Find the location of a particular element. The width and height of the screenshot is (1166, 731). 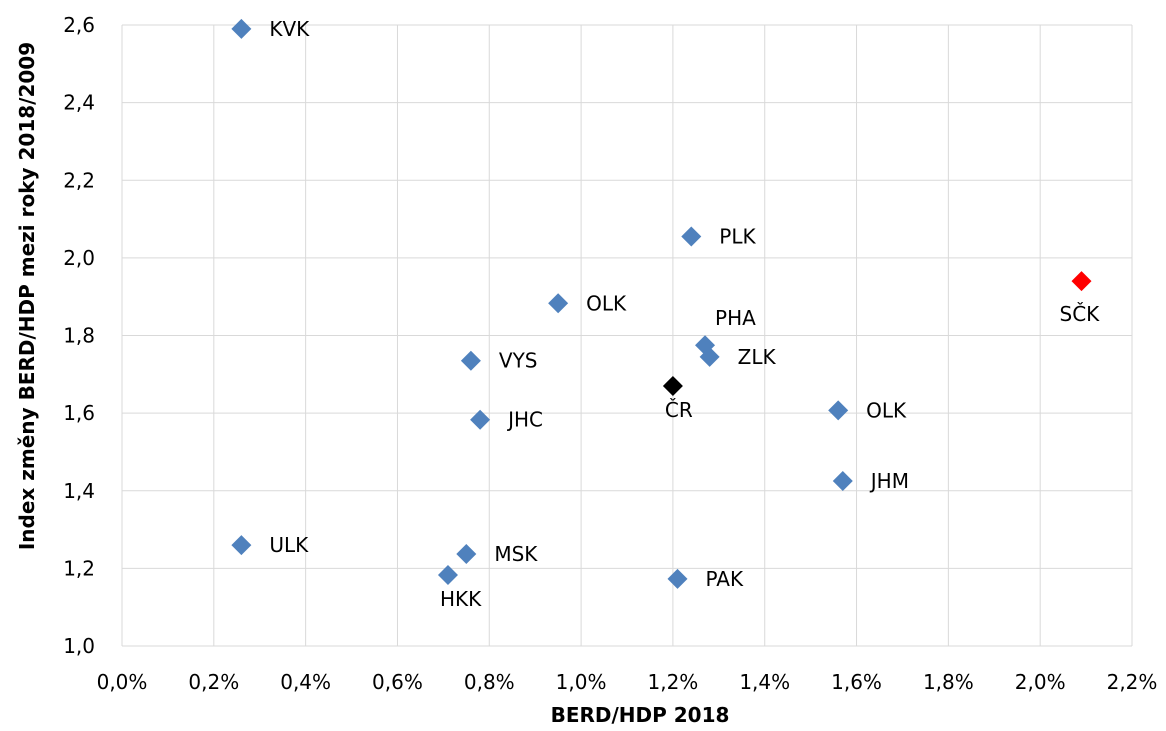

x-tick-label: 1,6% is located at coordinates (856, 682).